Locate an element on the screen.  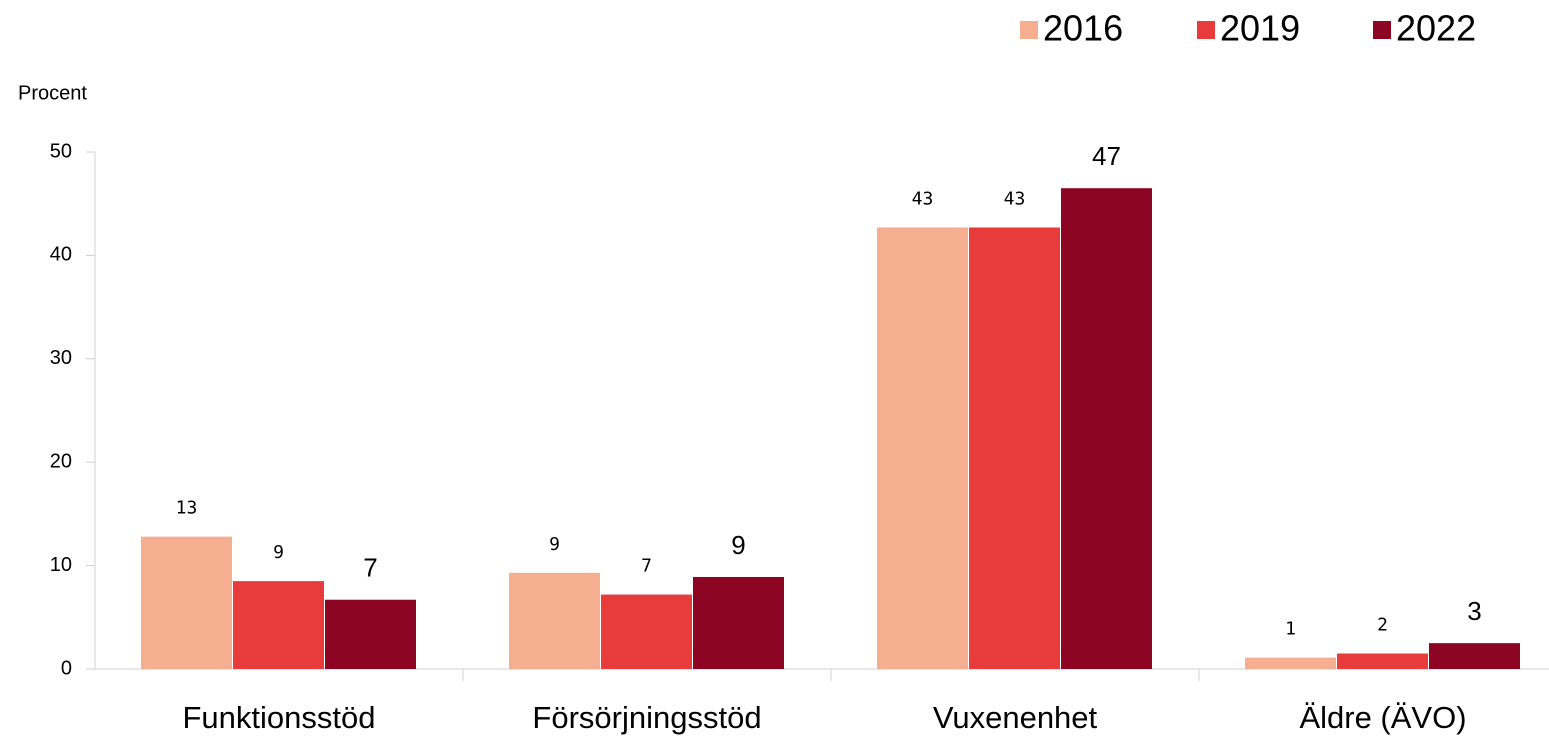
x-tick-label: Funktionsstöd is located at coordinates (279, 717).